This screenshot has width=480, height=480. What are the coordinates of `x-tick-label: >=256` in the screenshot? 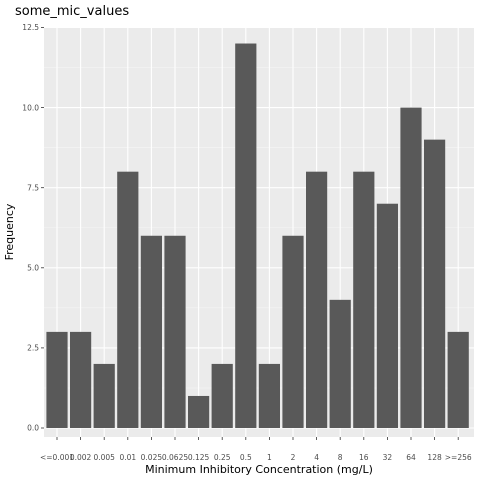 It's located at (458, 457).